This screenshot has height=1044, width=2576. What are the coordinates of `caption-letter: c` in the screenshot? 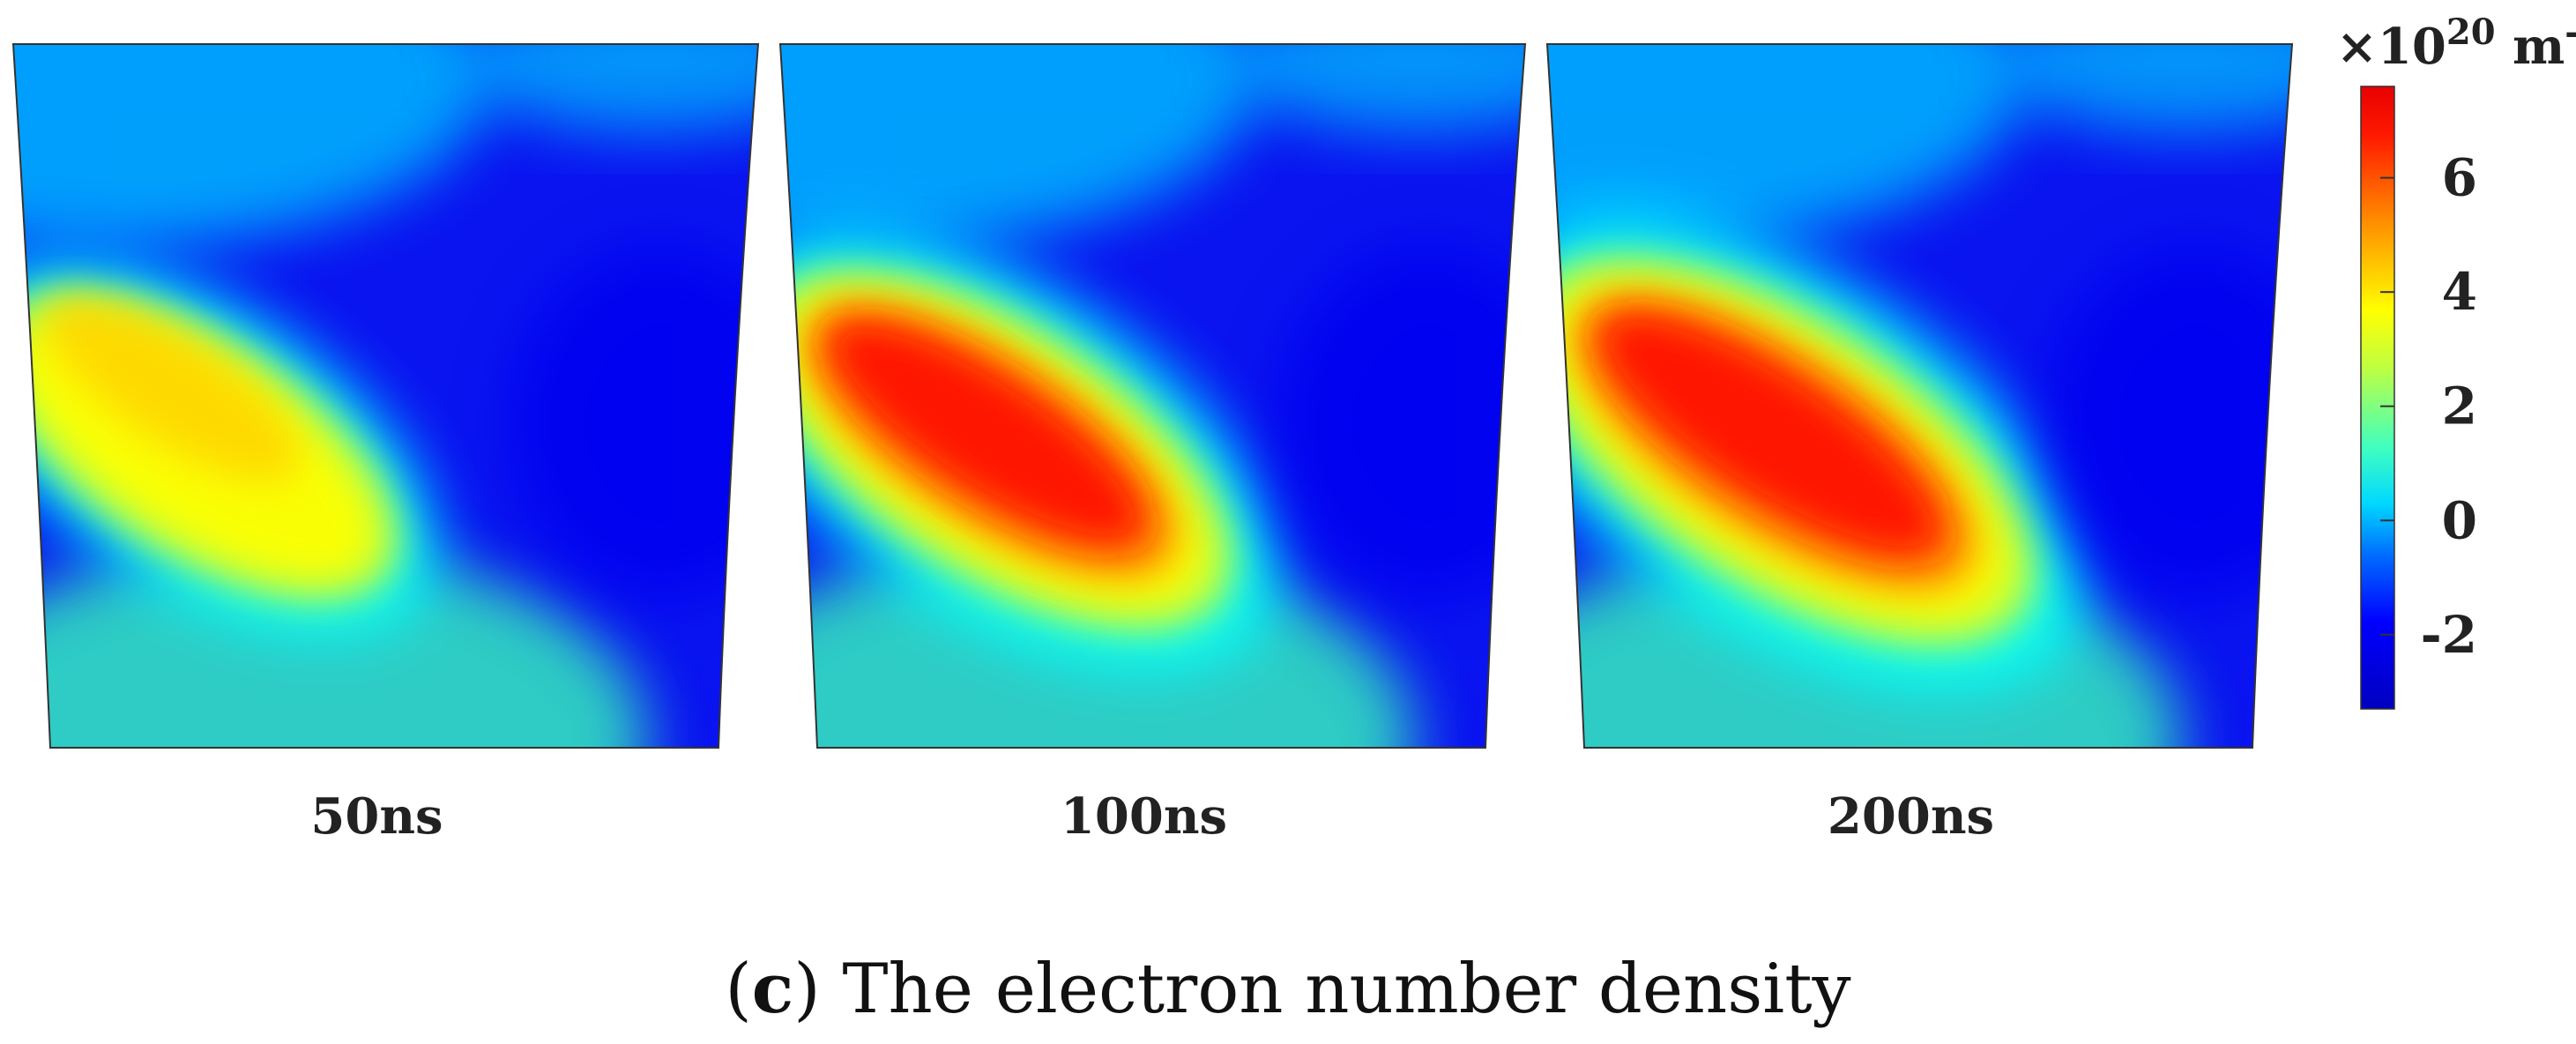 It's located at (773, 989).